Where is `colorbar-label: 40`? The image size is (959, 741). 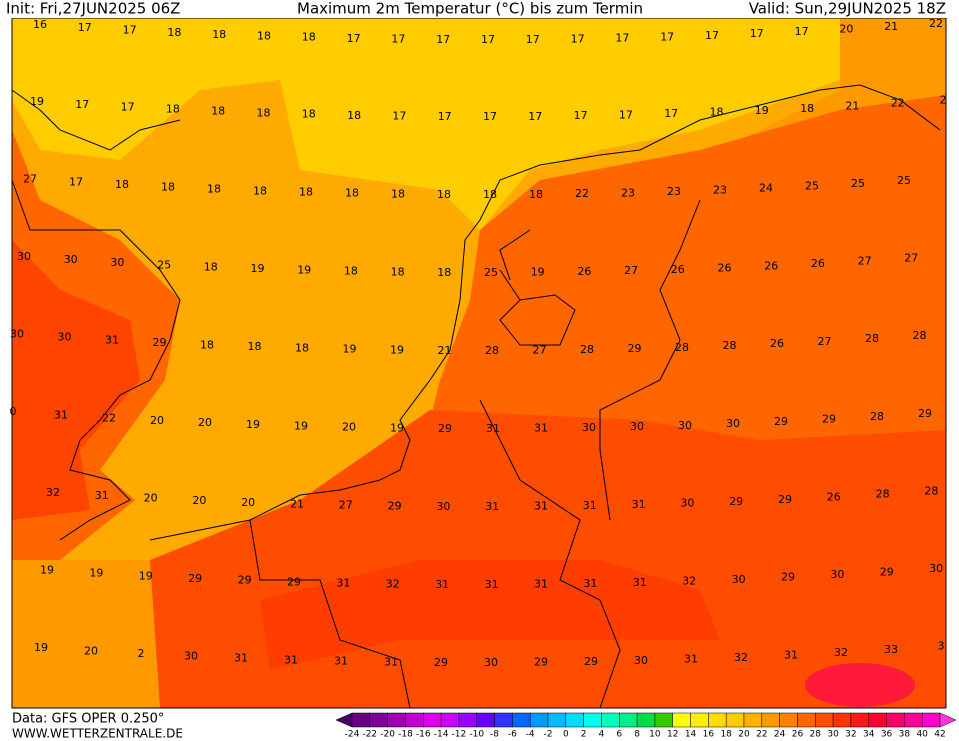
colorbar-label: 40 is located at coordinates (922, 735).